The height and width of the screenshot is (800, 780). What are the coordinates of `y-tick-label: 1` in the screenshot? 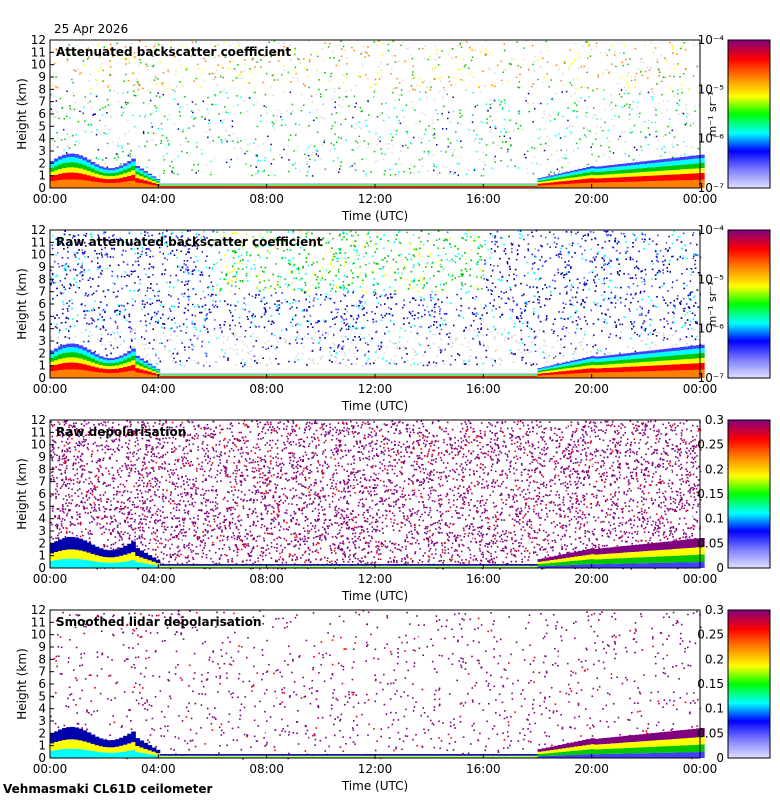 It's located at (42, 176).